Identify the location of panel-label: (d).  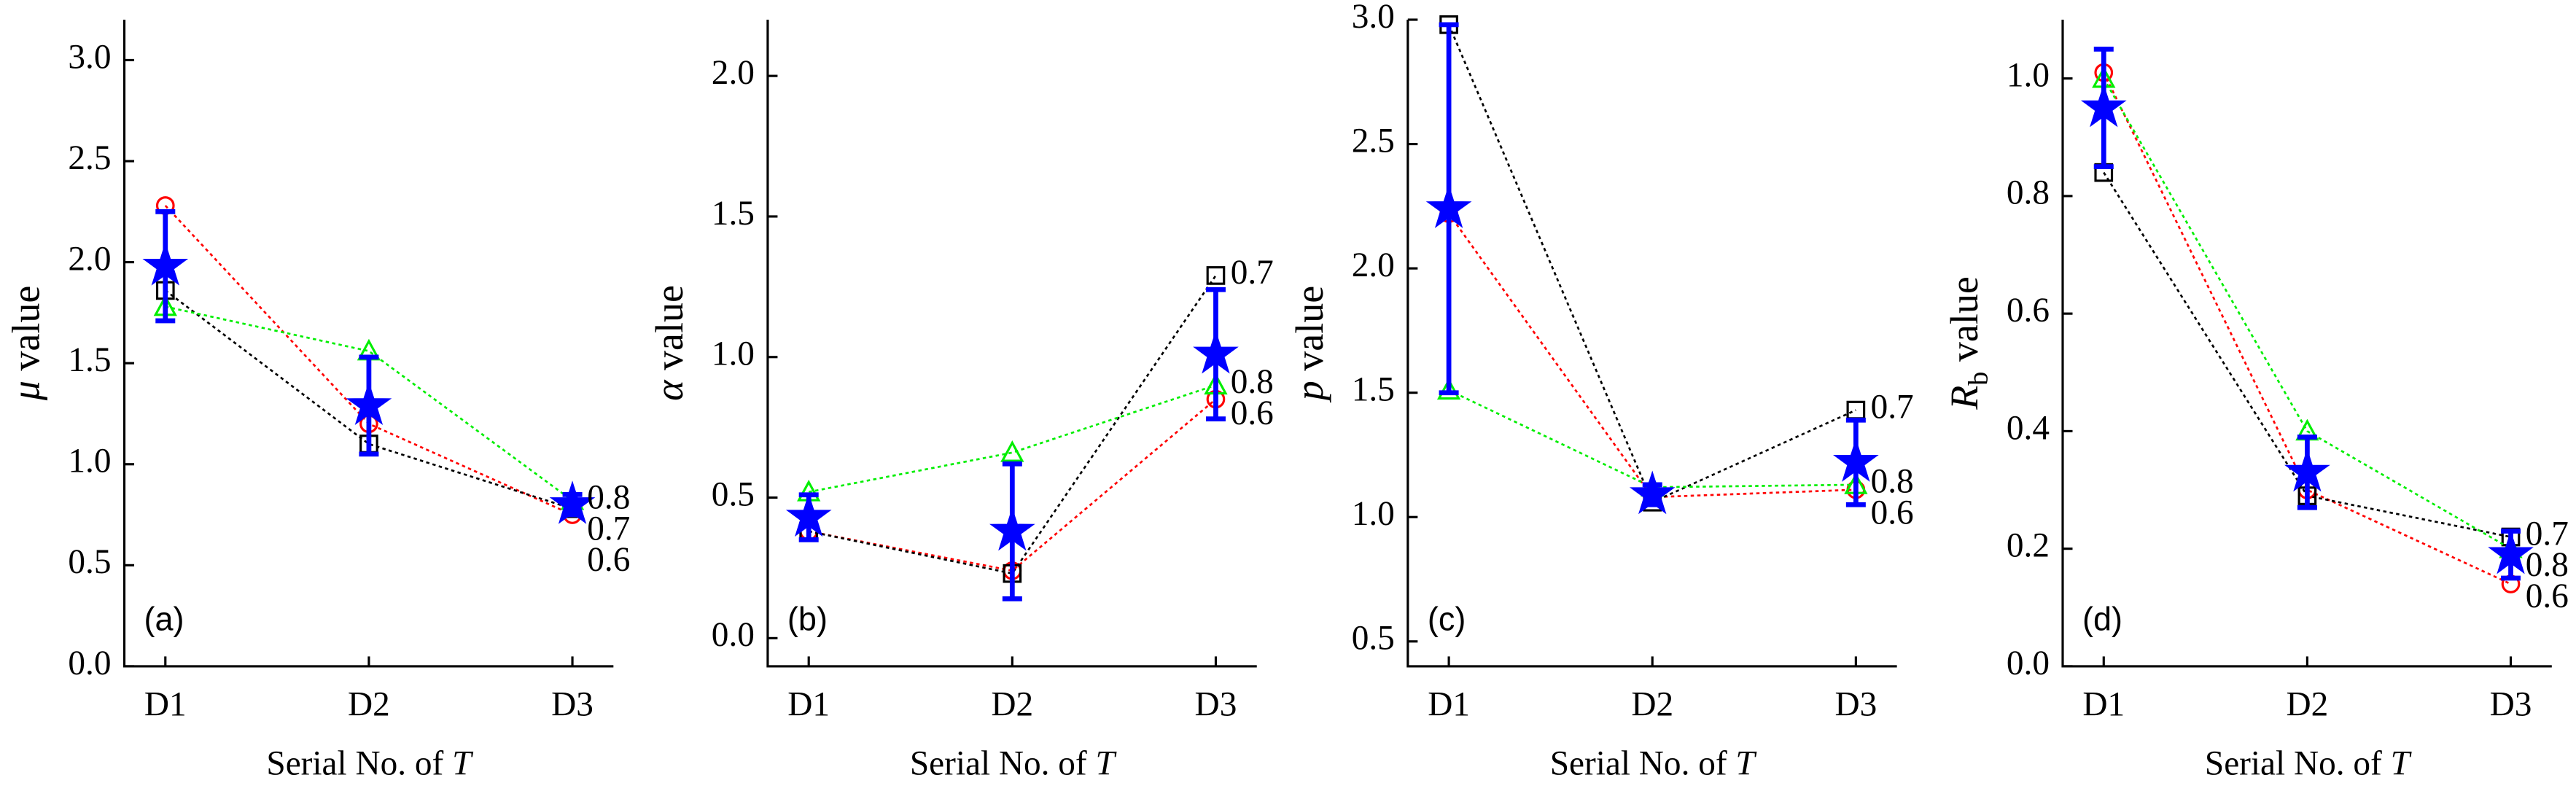
(2102, 618).